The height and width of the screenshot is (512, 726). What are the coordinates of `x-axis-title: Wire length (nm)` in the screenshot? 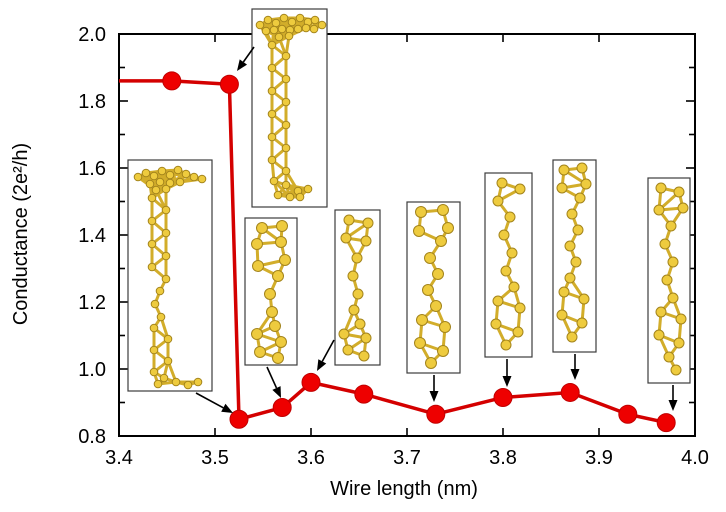 It's located at (404, 489).